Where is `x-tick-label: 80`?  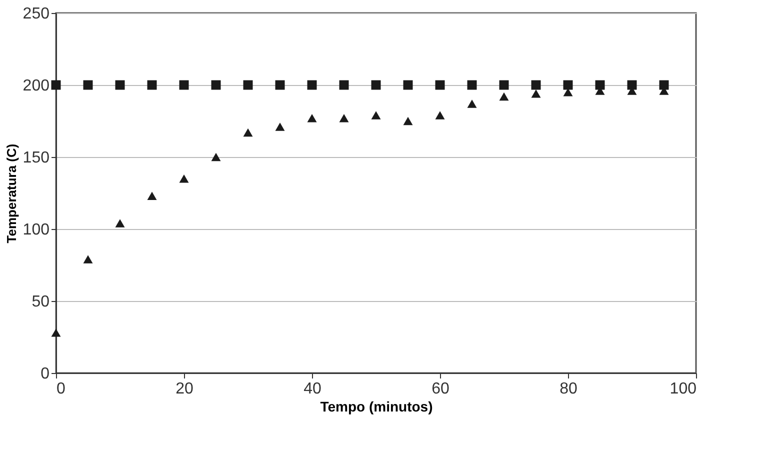
x-tick-label: 80 is located at coordinates (569, 389).